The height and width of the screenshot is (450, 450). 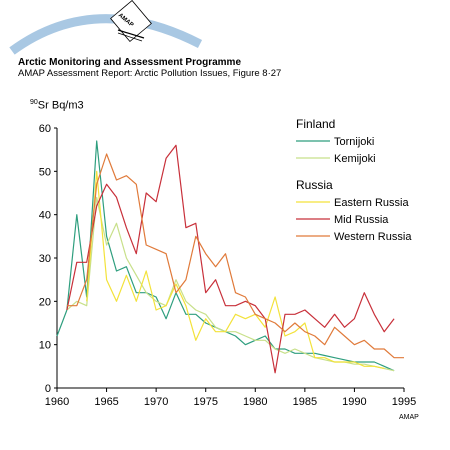 What do you see at coordinates (34, 102) in the screenshot?
I see `y-axis-label-superscript: 90` at bounding box center [34, 102].